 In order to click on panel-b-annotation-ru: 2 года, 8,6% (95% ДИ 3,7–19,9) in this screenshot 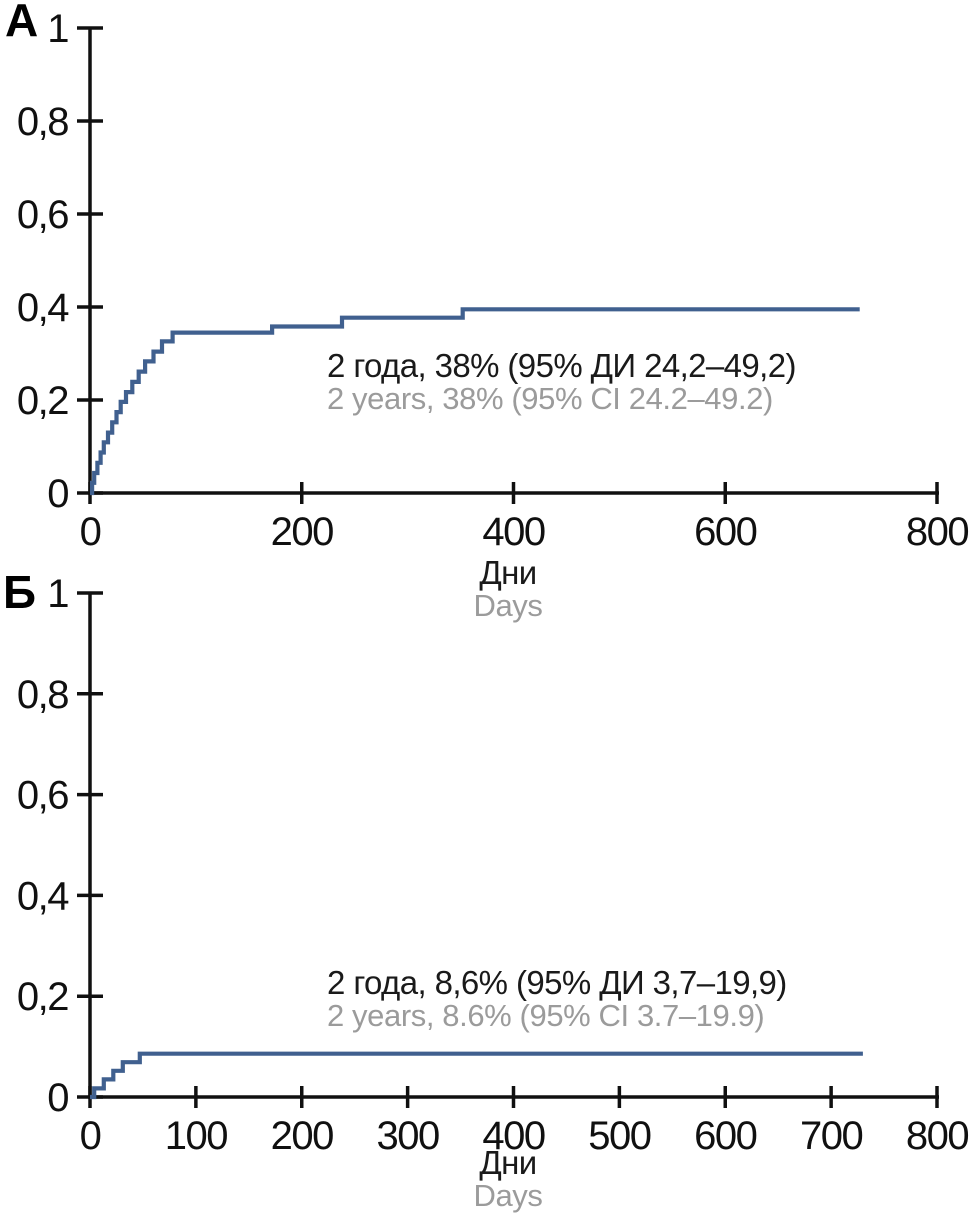, I will do `click(557, 982)`.